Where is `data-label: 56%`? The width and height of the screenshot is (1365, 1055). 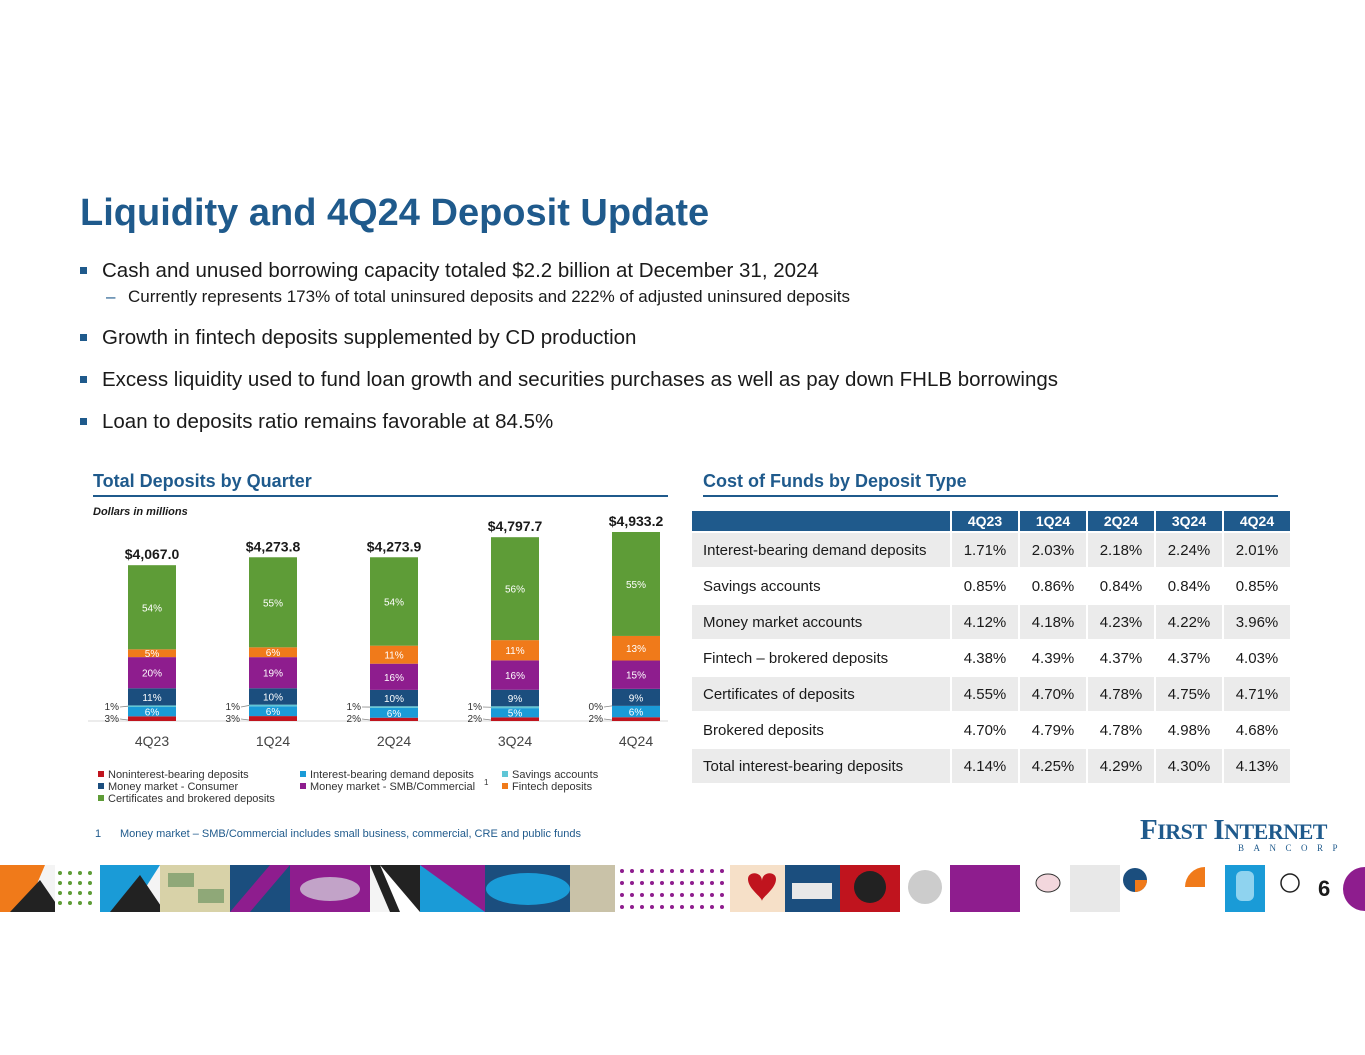 data-label: 56% is located at coordinates (515, 590).